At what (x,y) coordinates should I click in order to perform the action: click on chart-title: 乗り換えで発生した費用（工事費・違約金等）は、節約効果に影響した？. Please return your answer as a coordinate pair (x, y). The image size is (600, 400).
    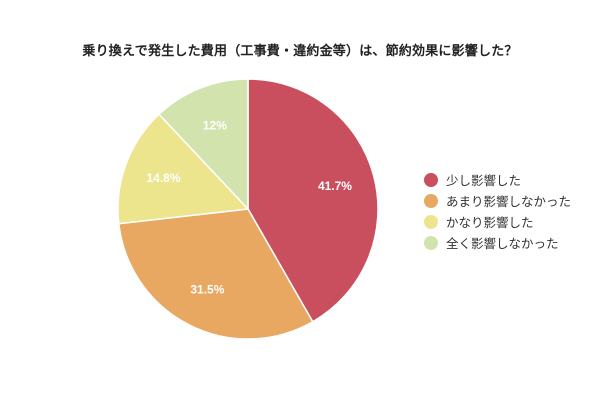
    Looking at the image, I should click on (300, 51).